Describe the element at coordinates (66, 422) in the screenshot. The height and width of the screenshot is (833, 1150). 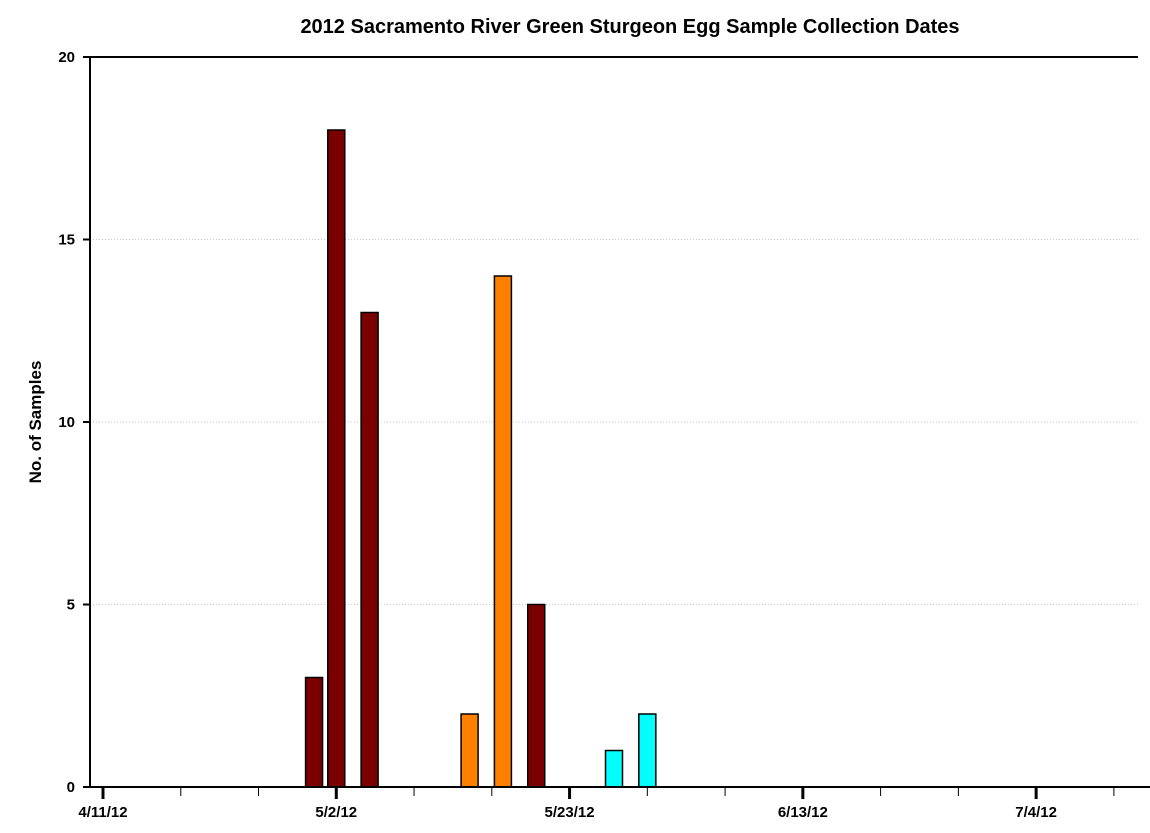
I see `y-tick-label: 10` at that location.